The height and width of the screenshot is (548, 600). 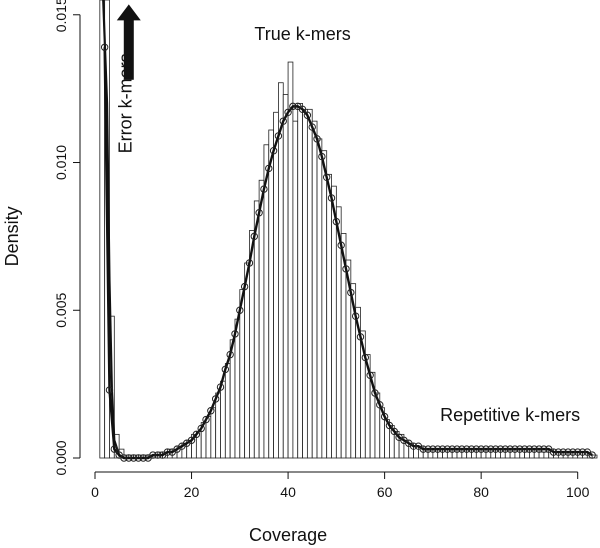 What do you see at coordinates (288, 492) in the screenshot?
I see `x-tick-label: 40` at bounding box center [288, 492].